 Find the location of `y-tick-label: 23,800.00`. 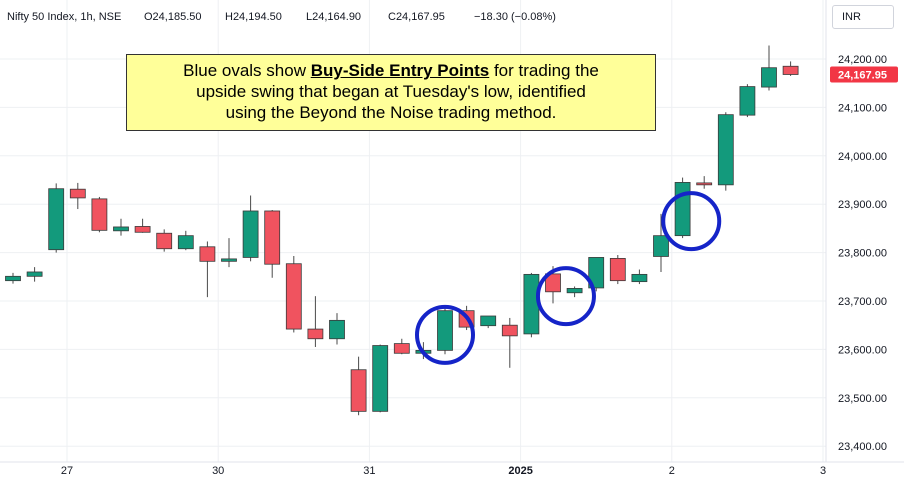

y-tick-label: 23,800.00 is located at coordinates (862, 254).